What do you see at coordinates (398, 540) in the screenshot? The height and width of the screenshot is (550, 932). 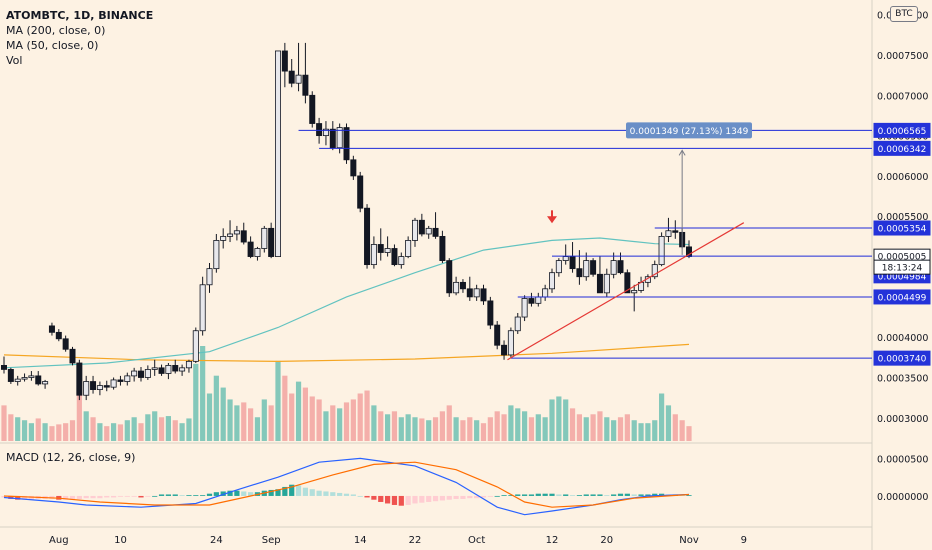 I see `time-axis: Aug 10 24 Sep 14 22 Oct 12 20 Nov 9` at bounding box center [398, 540].